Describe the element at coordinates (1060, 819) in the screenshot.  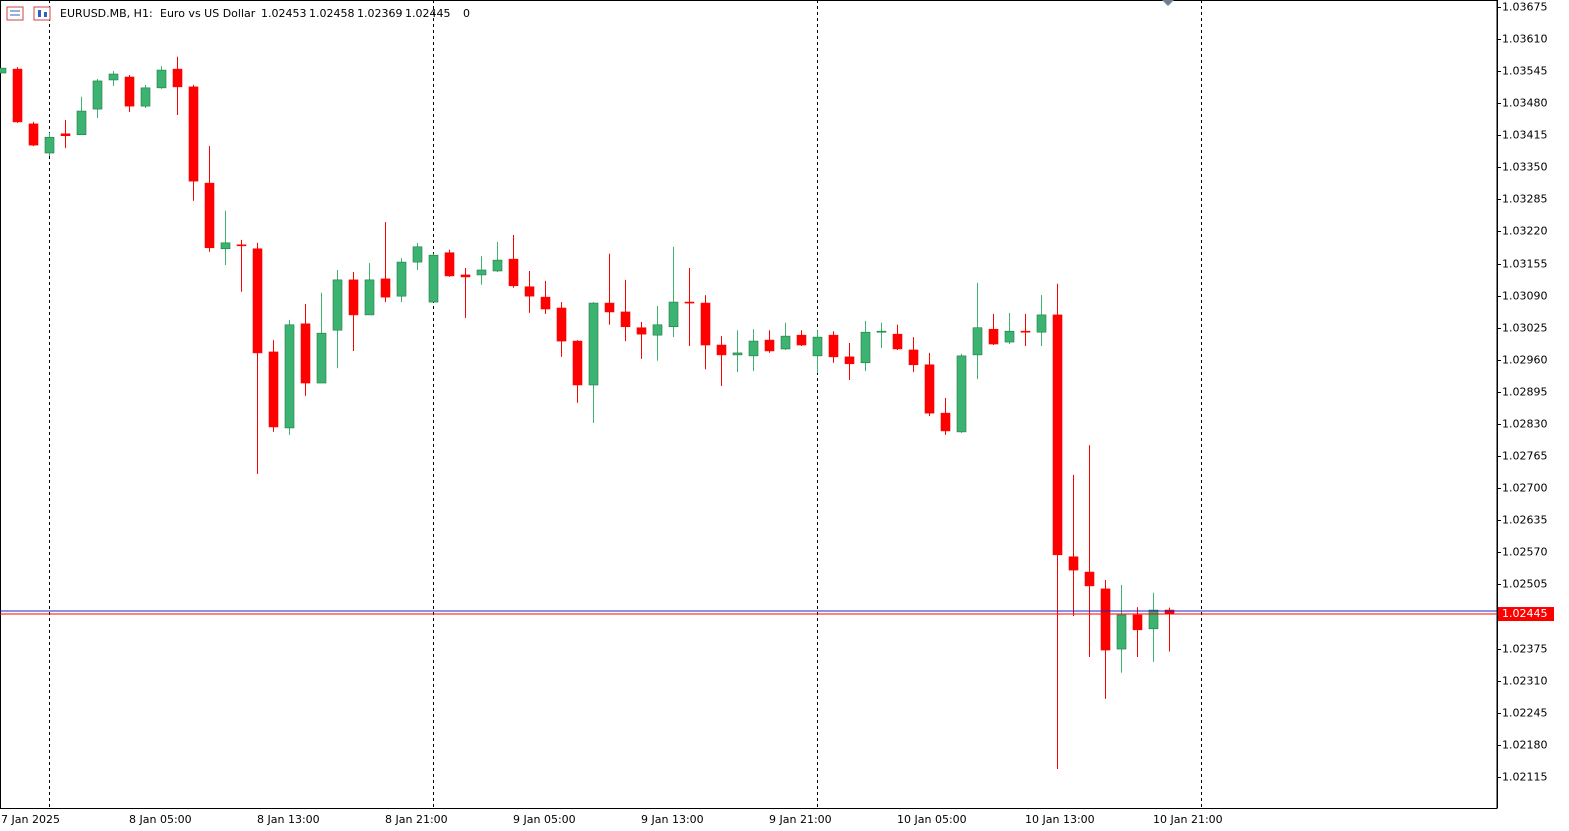
I see `x-tick-label: 10 Jan 13:00` at that location.